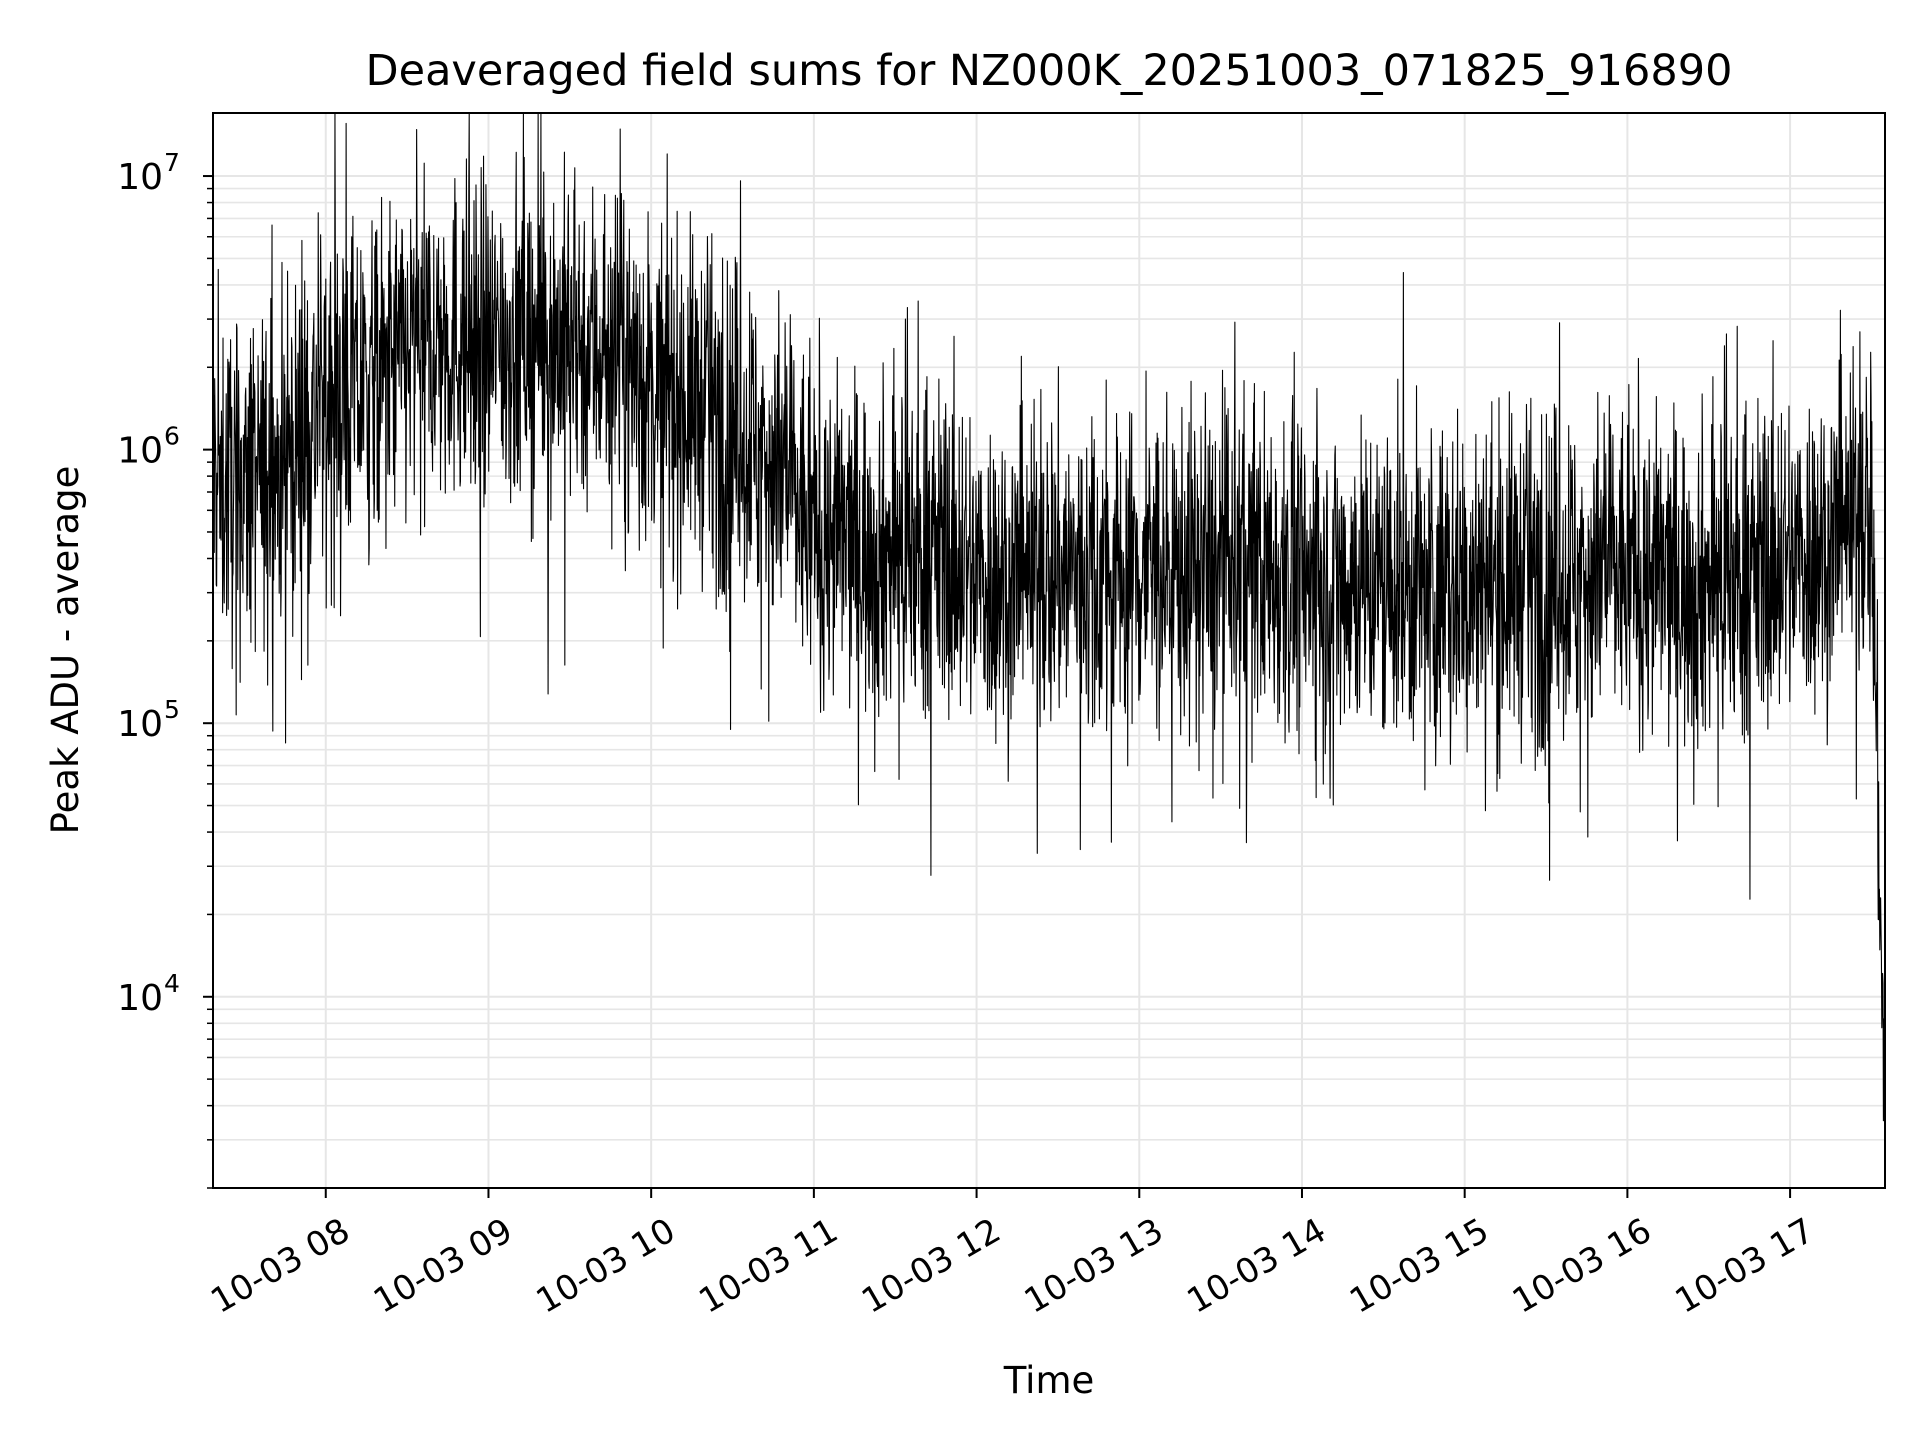 This screenshot has width=1920, height=1444. I want to click on x-axis-label: Time, so click(1049, 1380).